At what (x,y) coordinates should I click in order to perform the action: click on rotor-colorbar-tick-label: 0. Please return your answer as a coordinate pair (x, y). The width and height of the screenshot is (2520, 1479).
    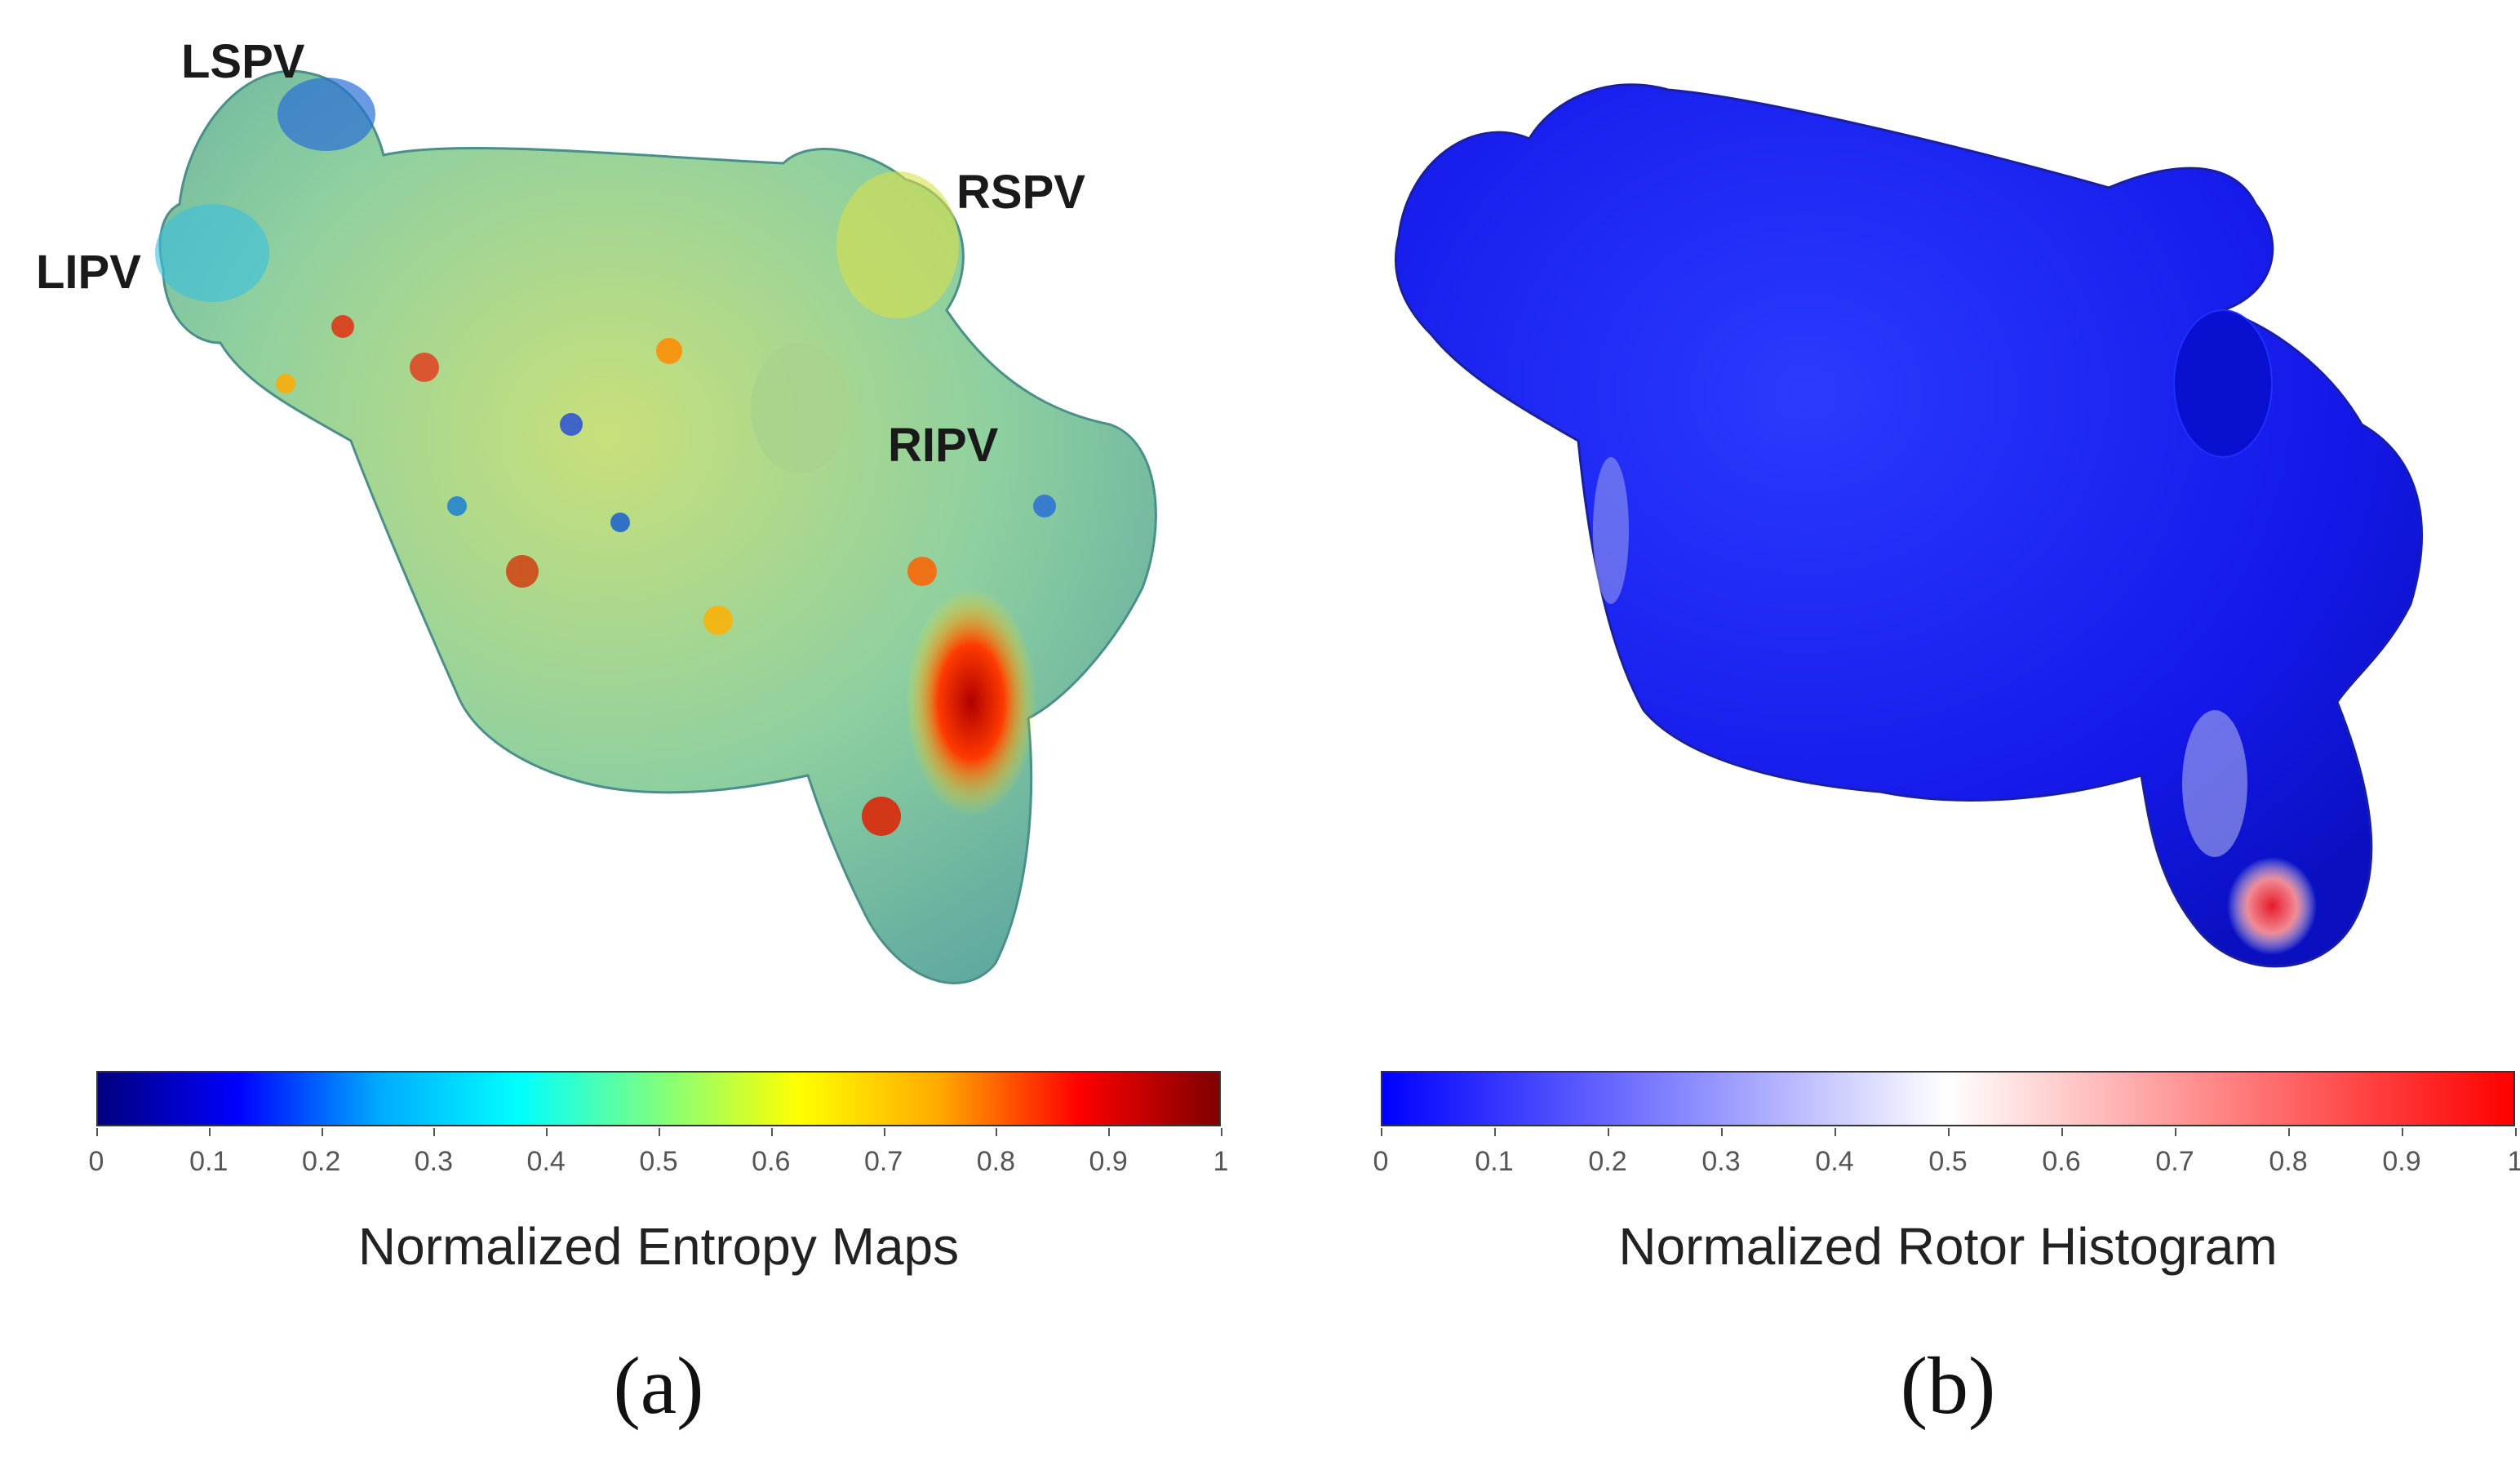
    Looking at the image, I should click on (1381, 1161).